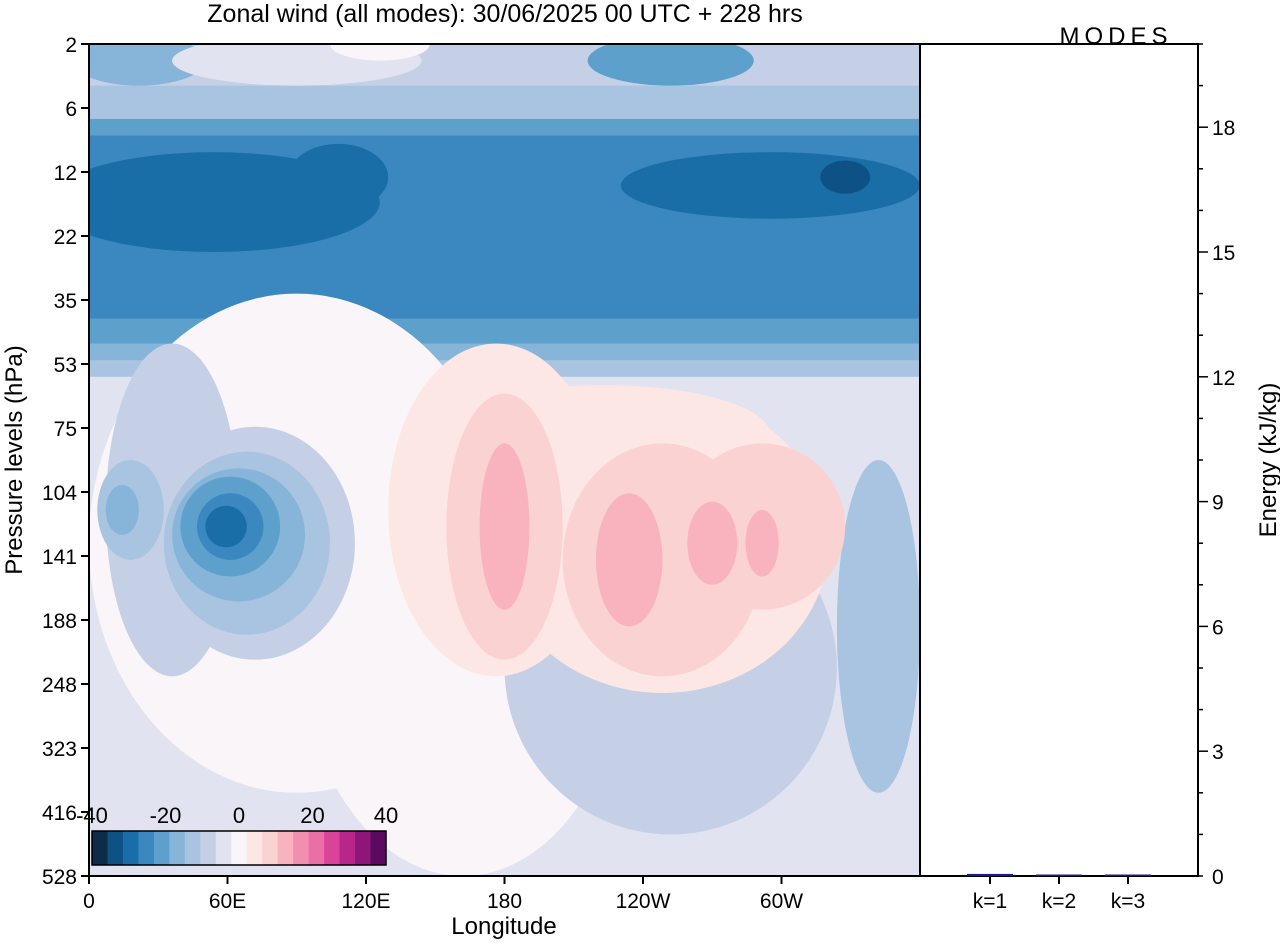 This screenshot has width=1280, height=947. I want to click on energy-tick-label: 0, so click(1218, 877).